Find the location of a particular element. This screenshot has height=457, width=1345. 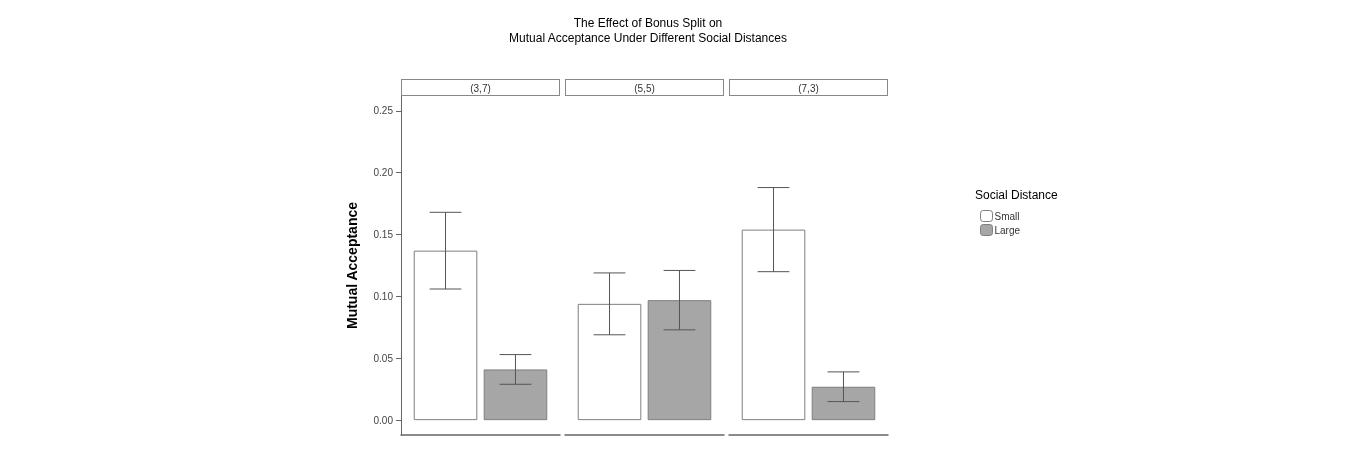

y-tick-label: 0.20 is located at coordinates (383, 173).